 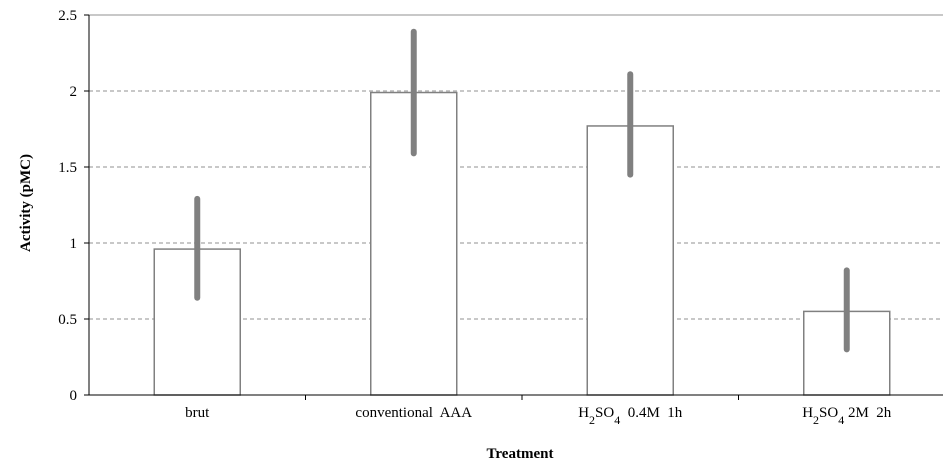 I want to click on y-tick-label: 0, so click(x=74, y=396).